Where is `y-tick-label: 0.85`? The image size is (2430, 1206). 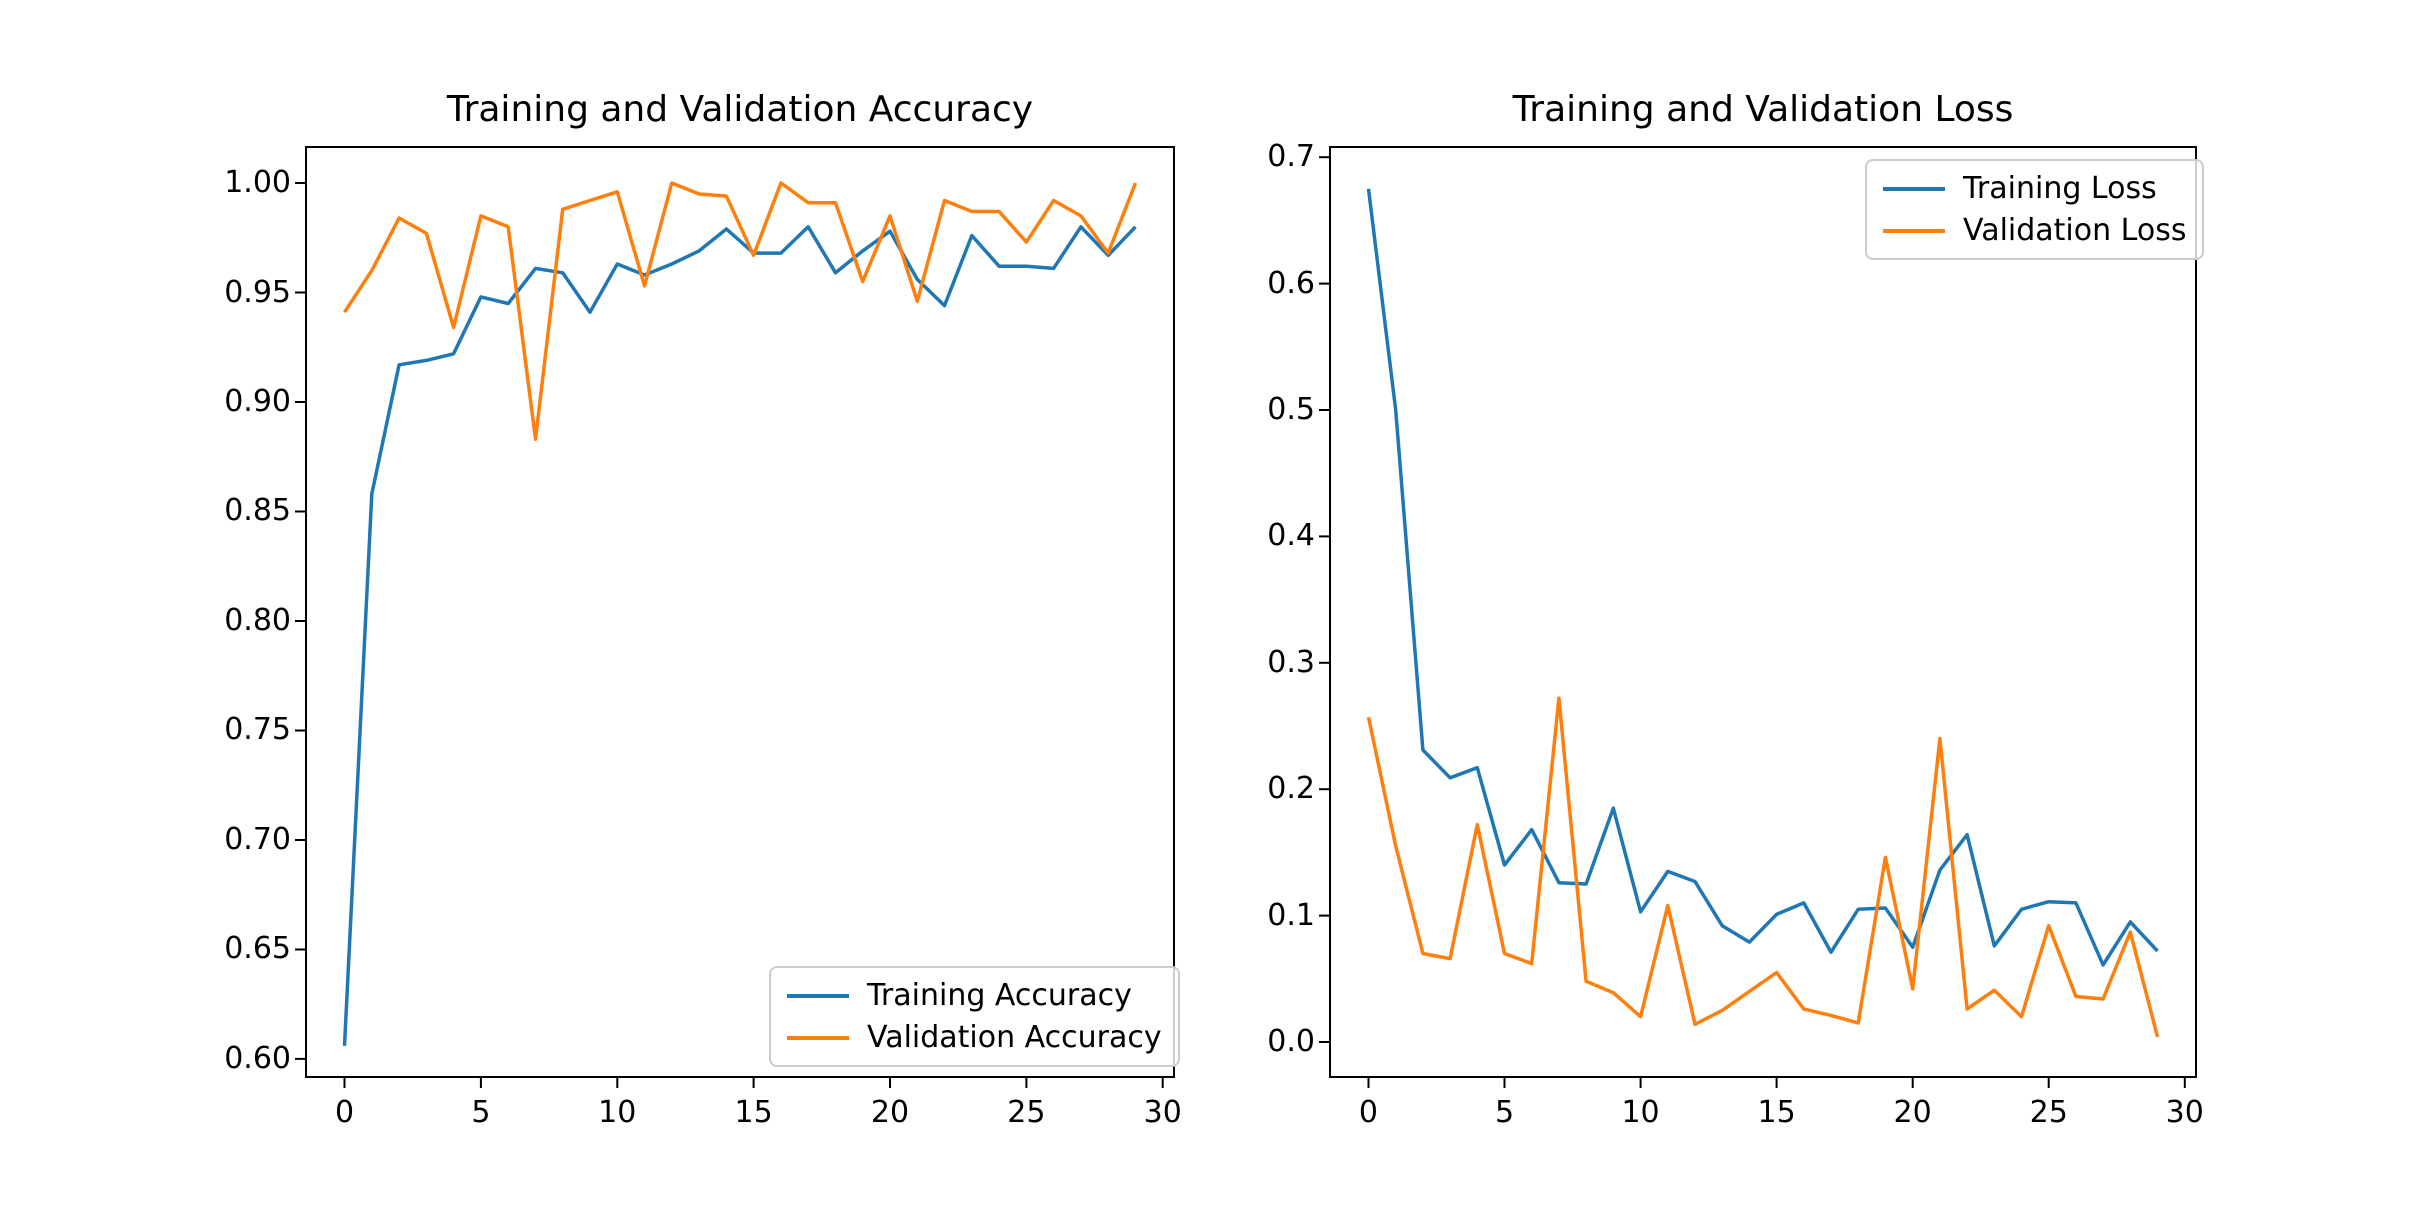 y-tick-label: 0.85 is located at coordinates (257, 511).